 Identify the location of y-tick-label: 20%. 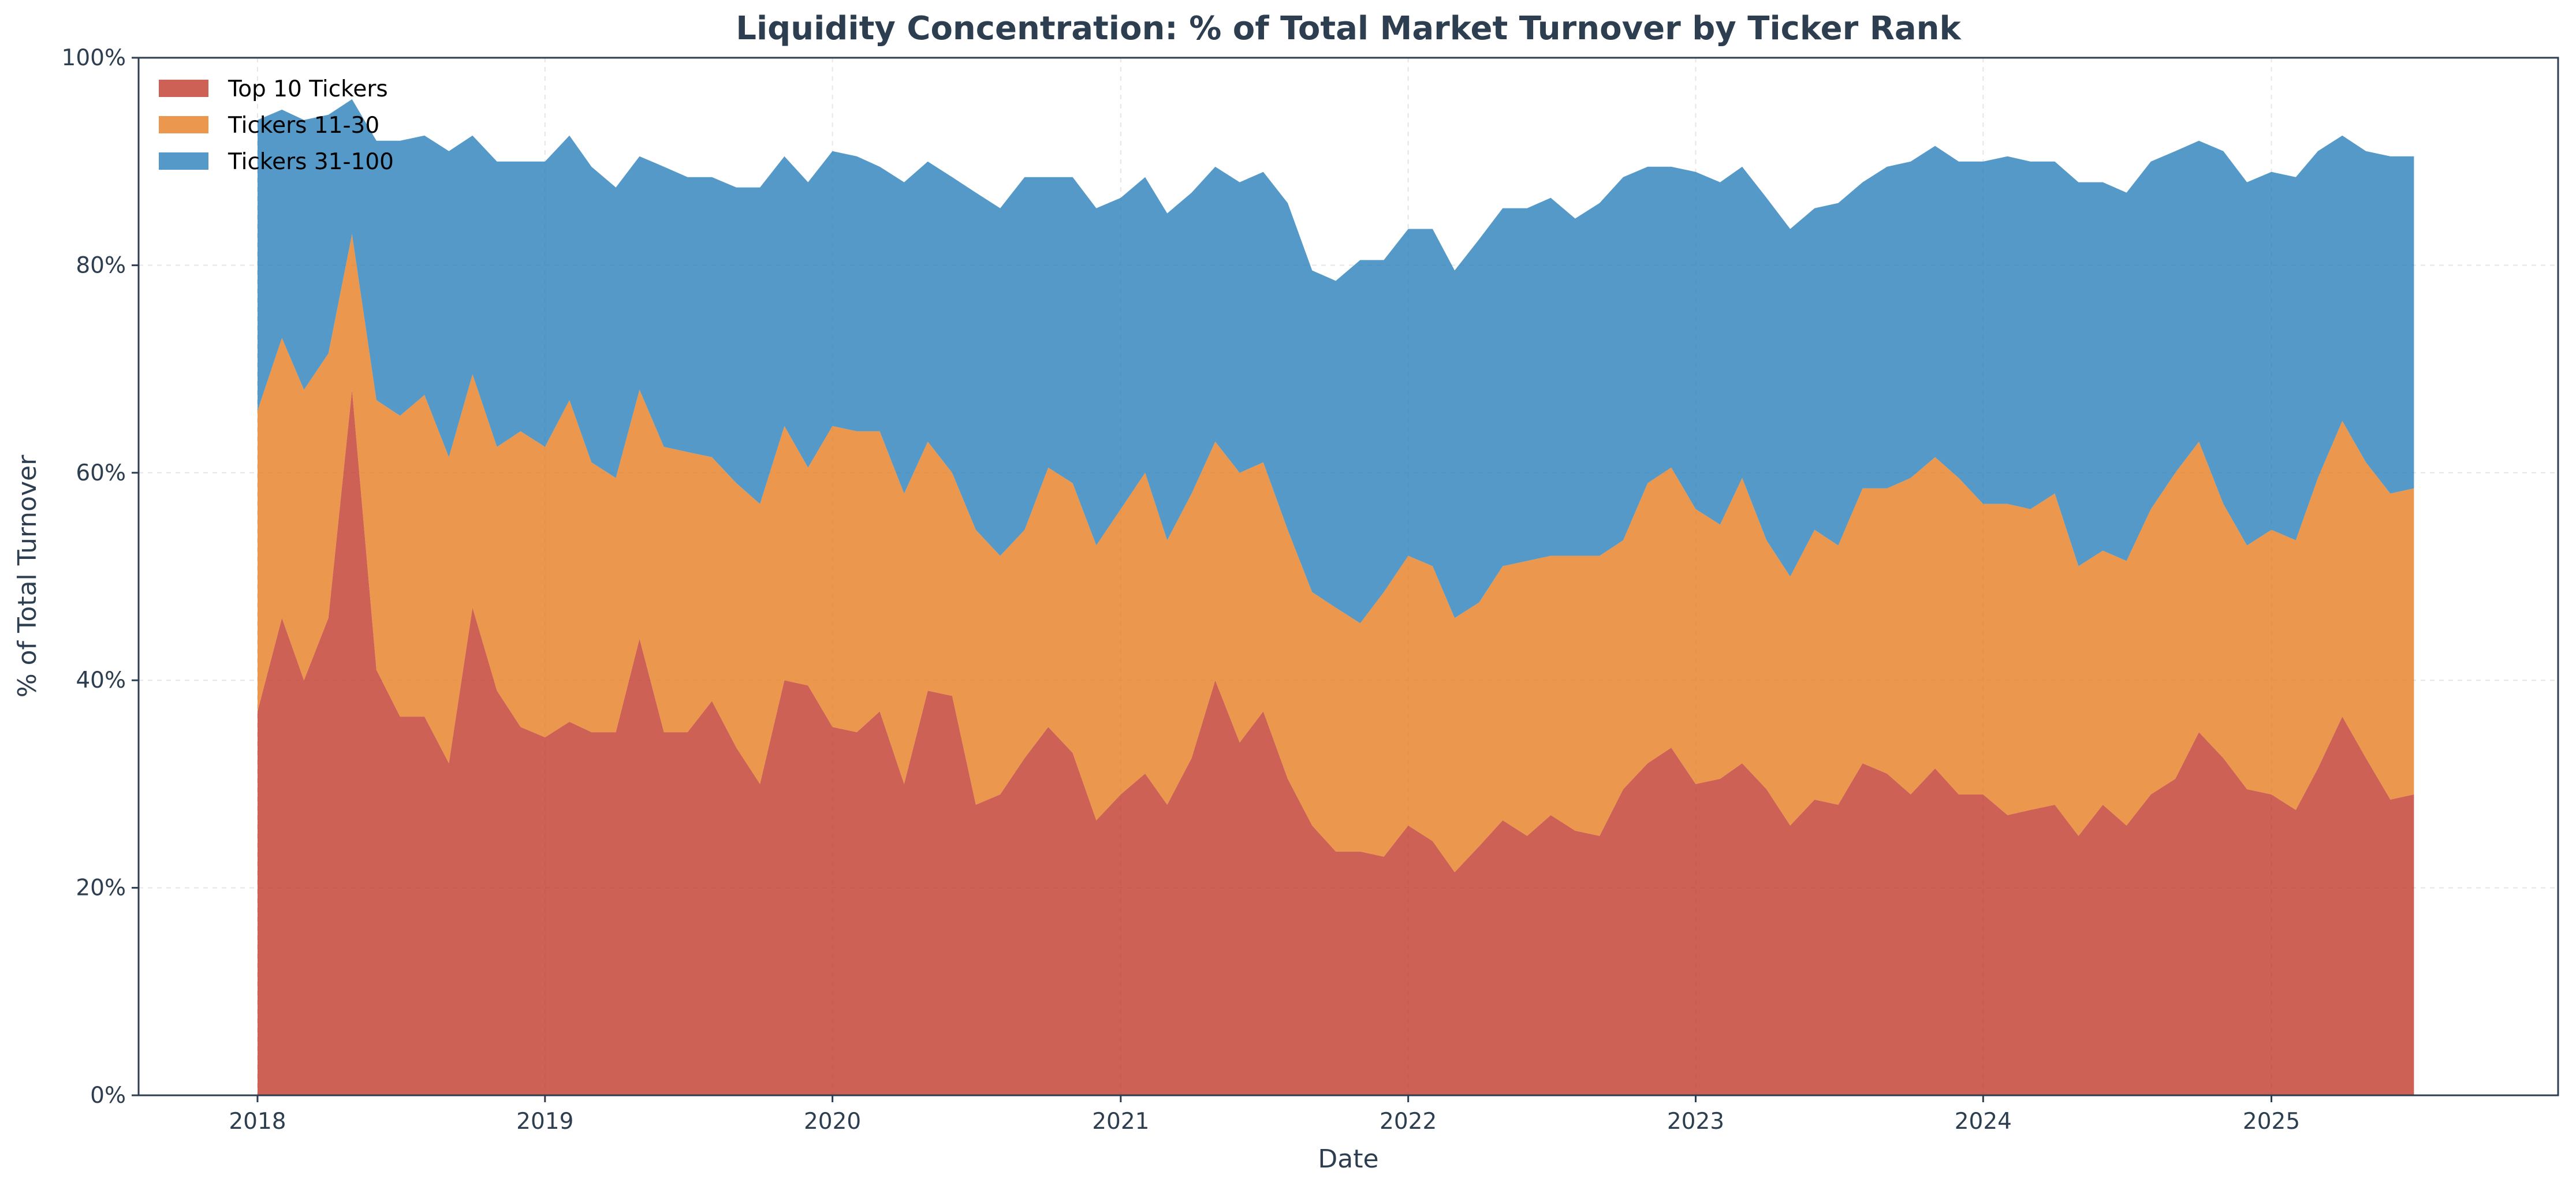
(101, 888).